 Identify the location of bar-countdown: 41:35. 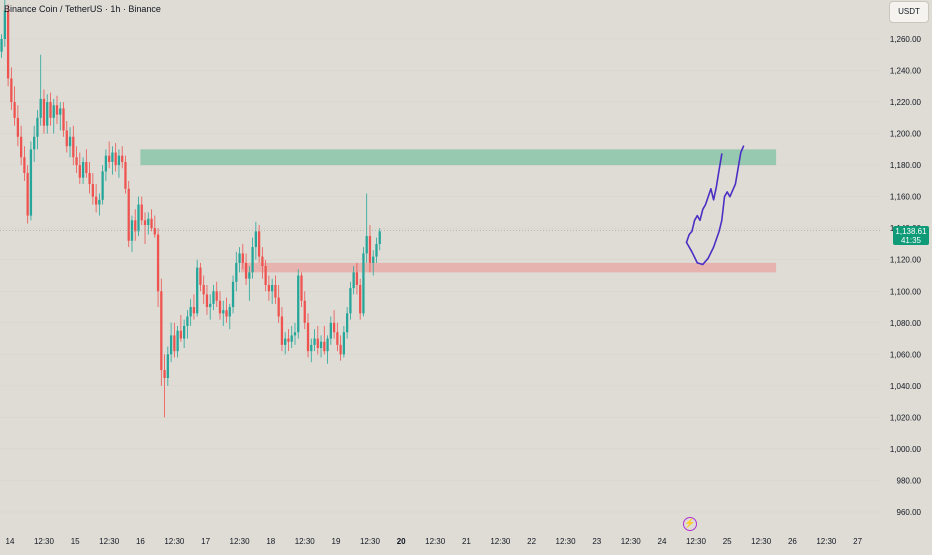
(911, 240).